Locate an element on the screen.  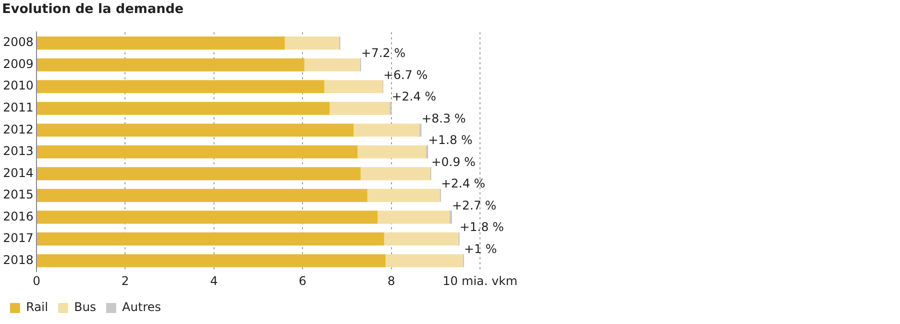
x-tick-label: 8 is located at coordinates (391, 281).